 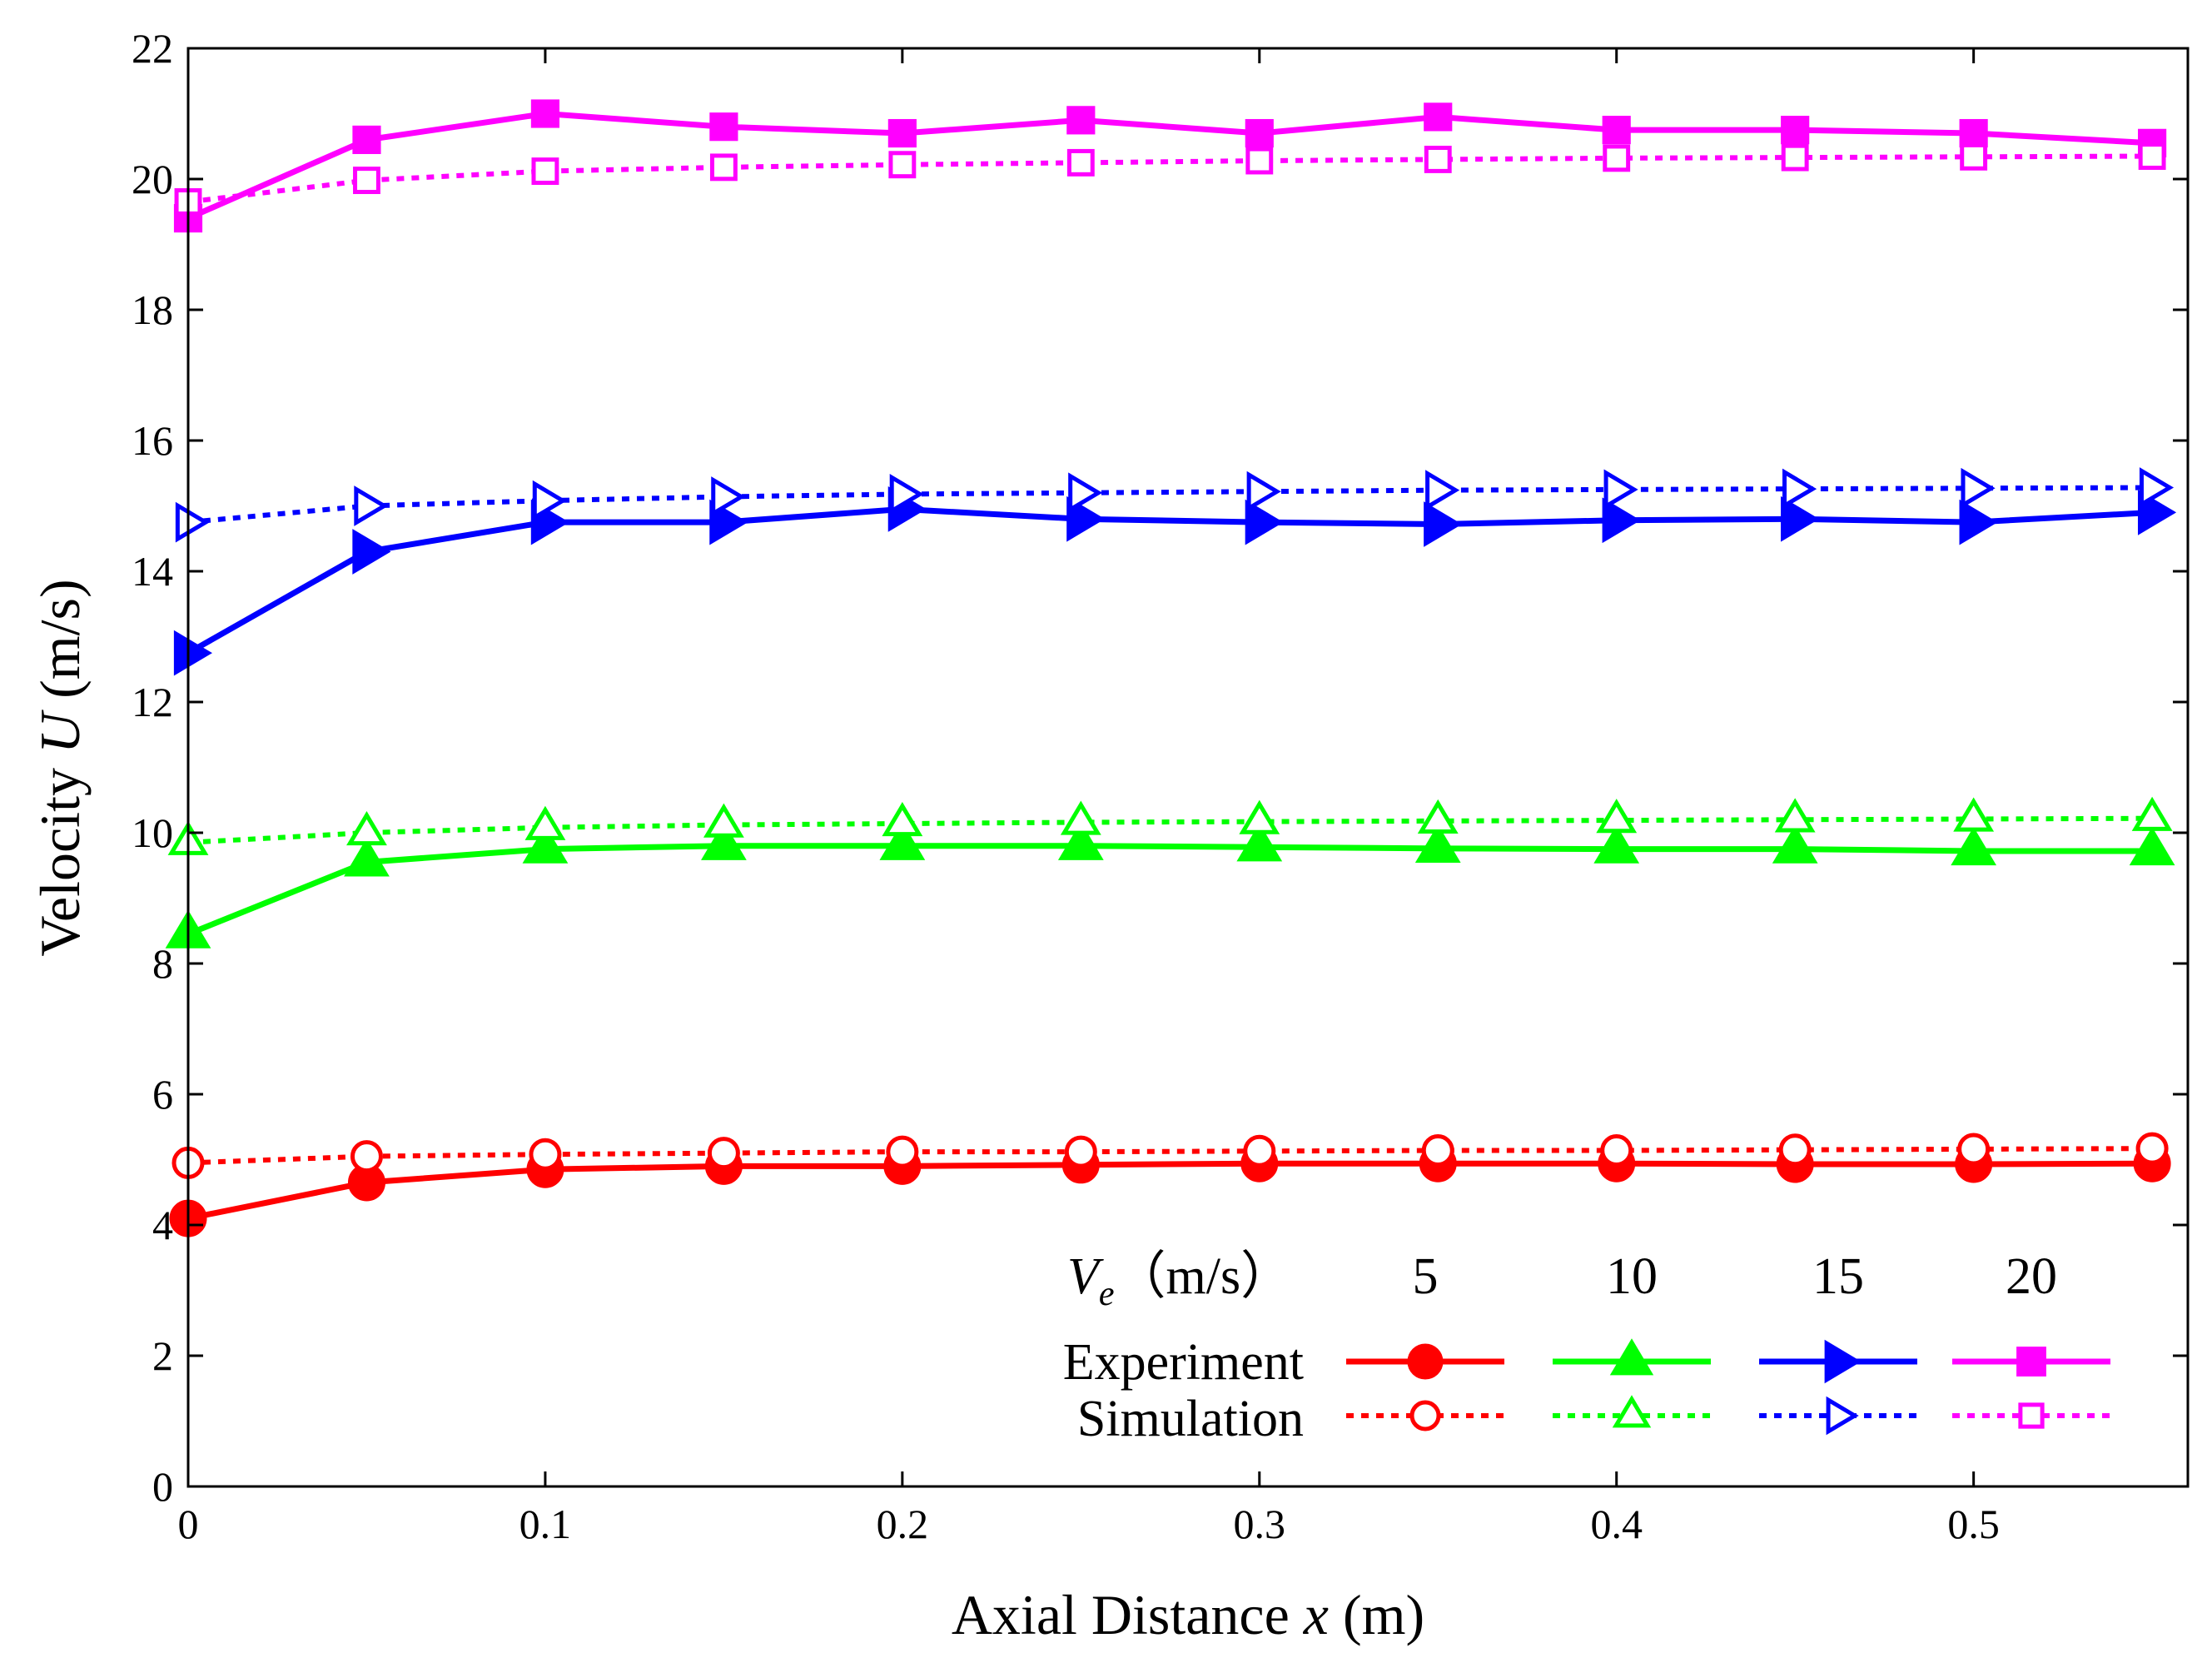 What do you see at coordinates (162, 1355) in the screenshot?
I see `y-tick-label: 2` at bounding box center [162, 1355].